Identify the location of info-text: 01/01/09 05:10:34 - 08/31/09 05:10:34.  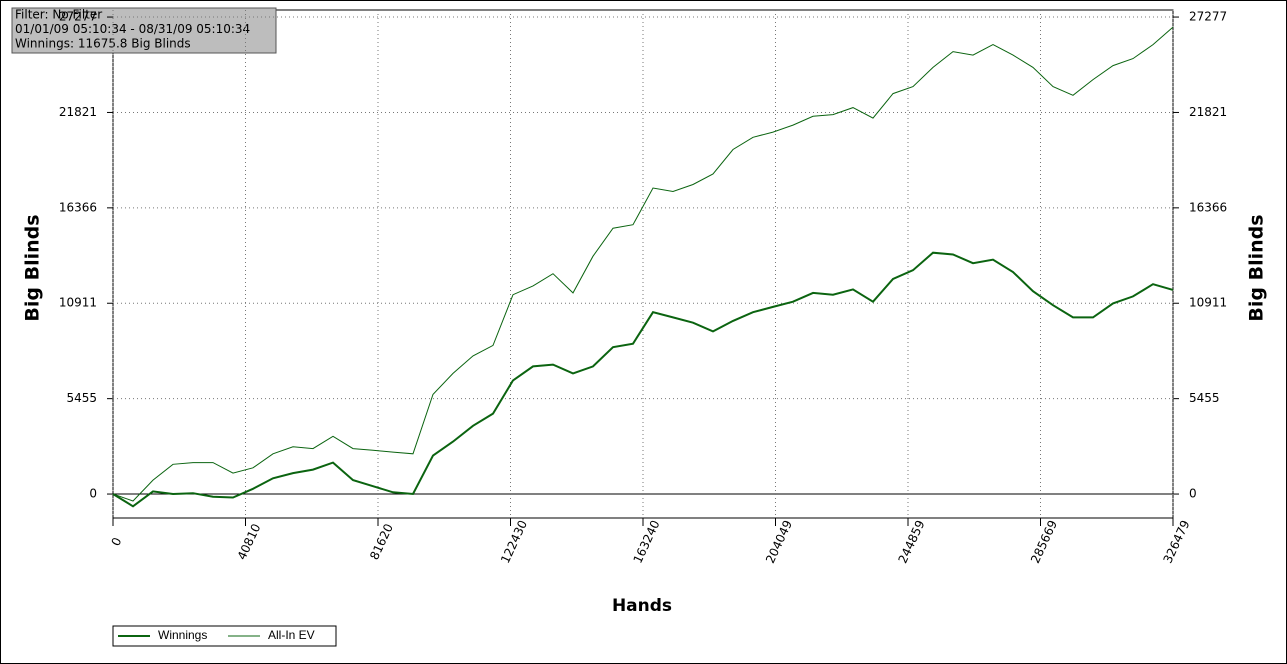
(132, 29).